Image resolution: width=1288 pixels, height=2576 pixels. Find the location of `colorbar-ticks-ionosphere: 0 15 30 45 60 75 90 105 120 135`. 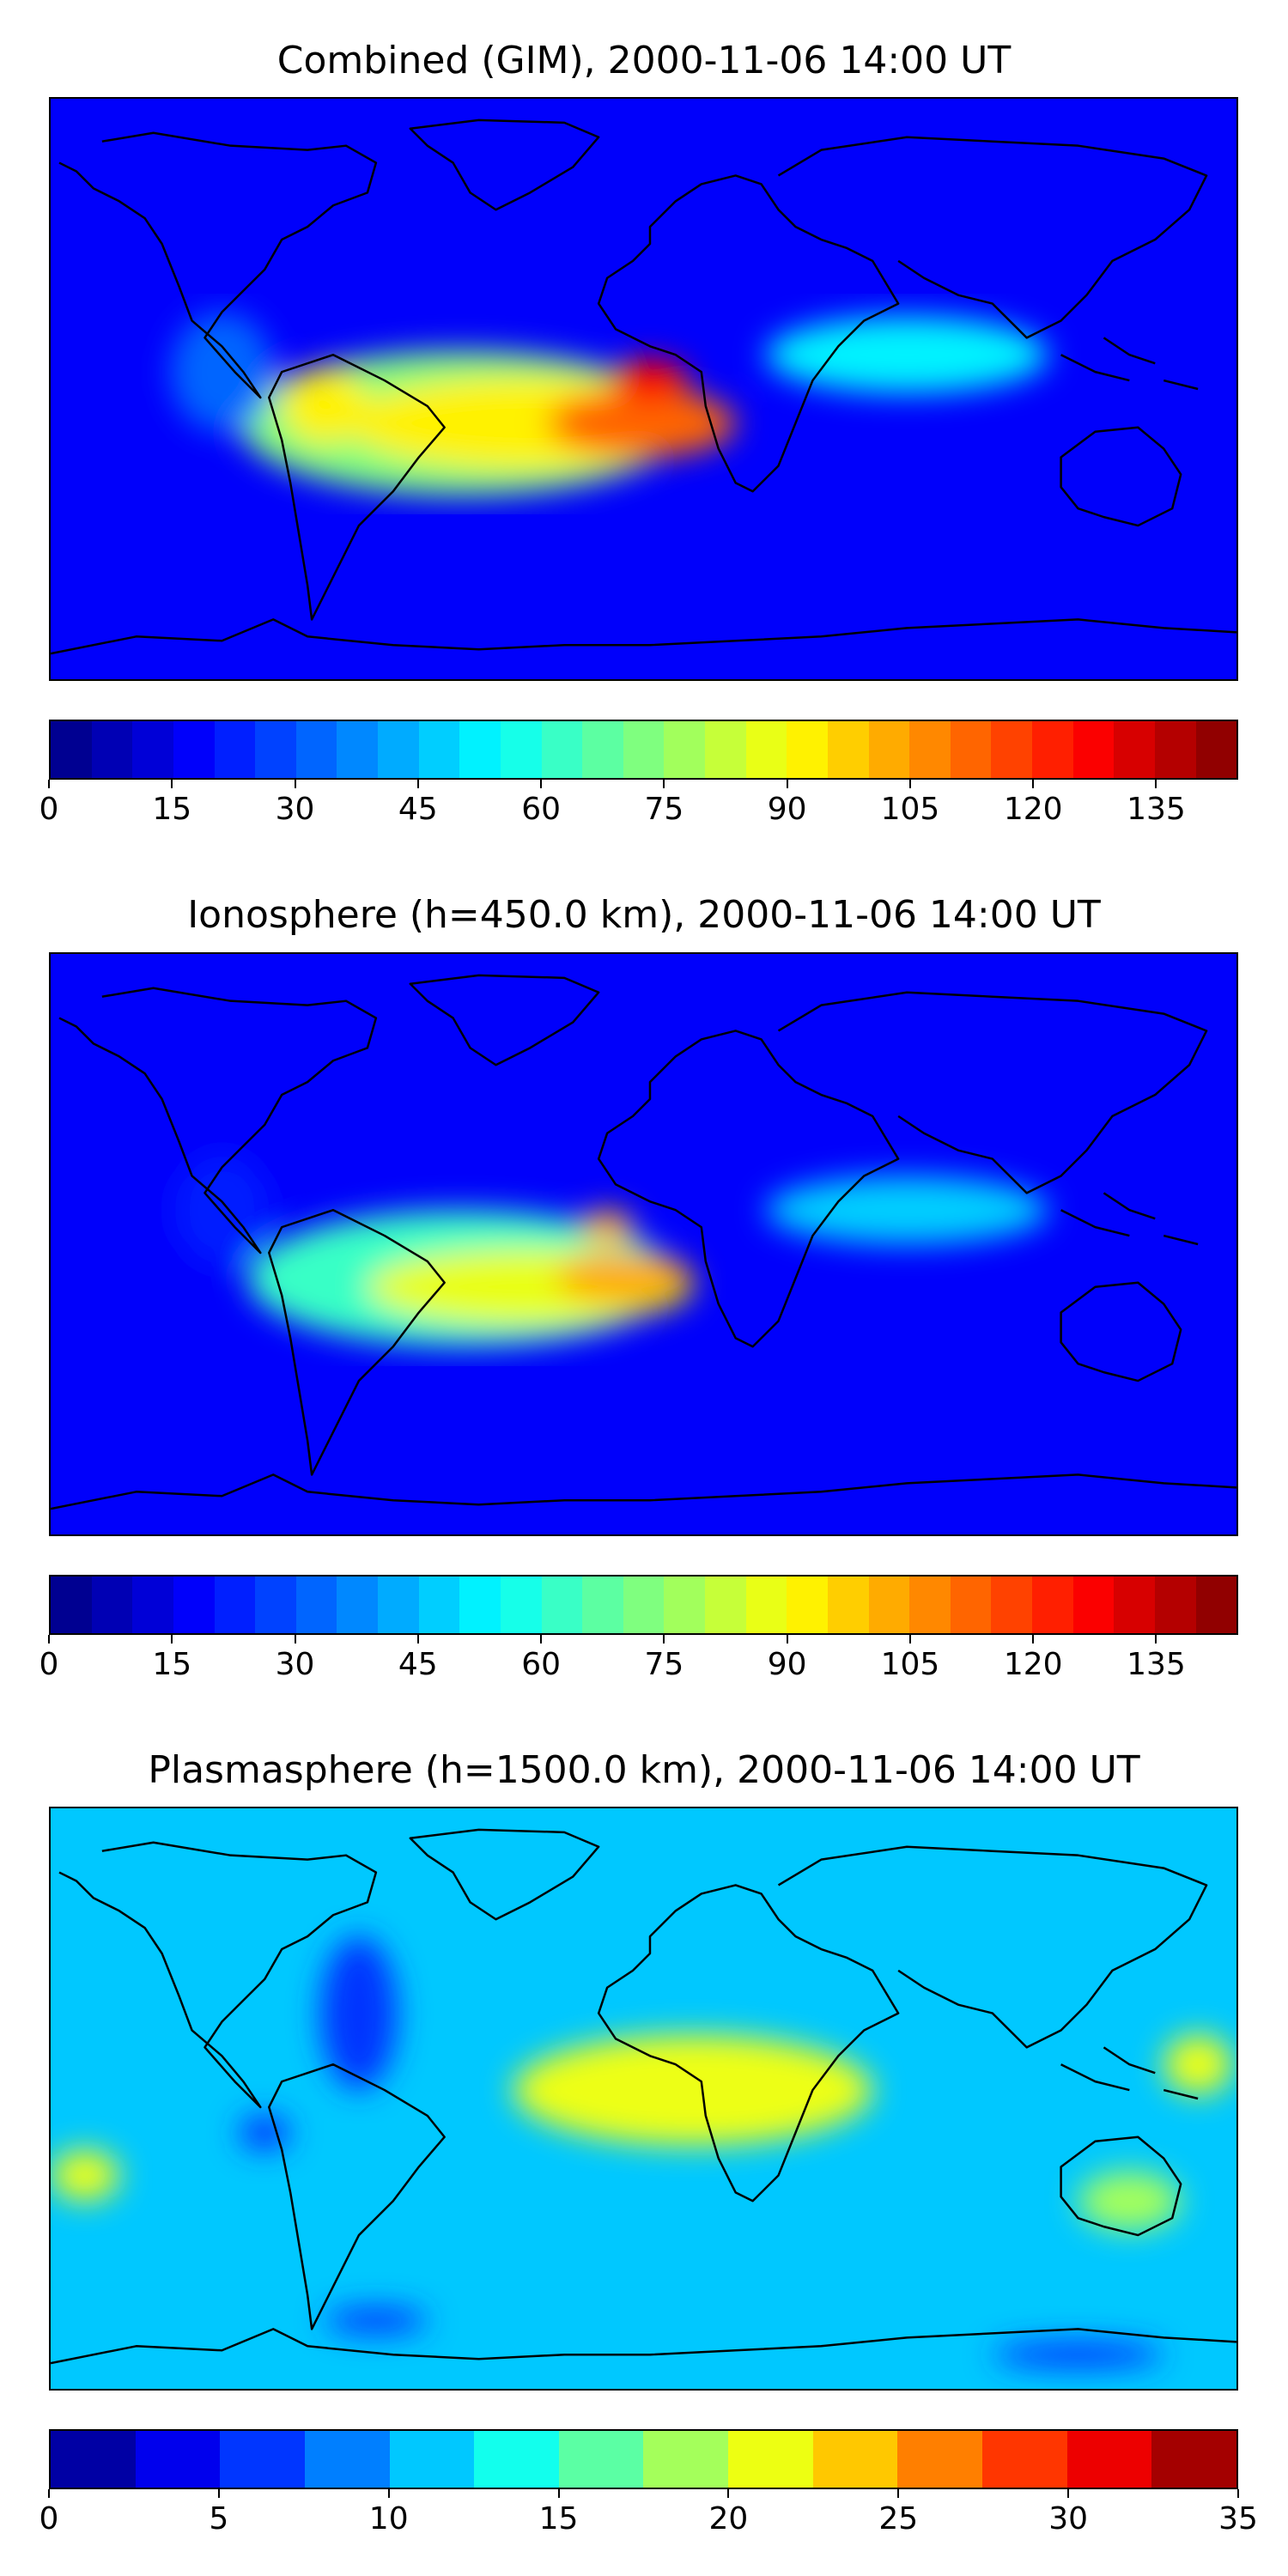

colorbar-ticks-ionosphere: 0 15 30 45 60 75 90 105 120 135 is located at coordinates (638, 1660).